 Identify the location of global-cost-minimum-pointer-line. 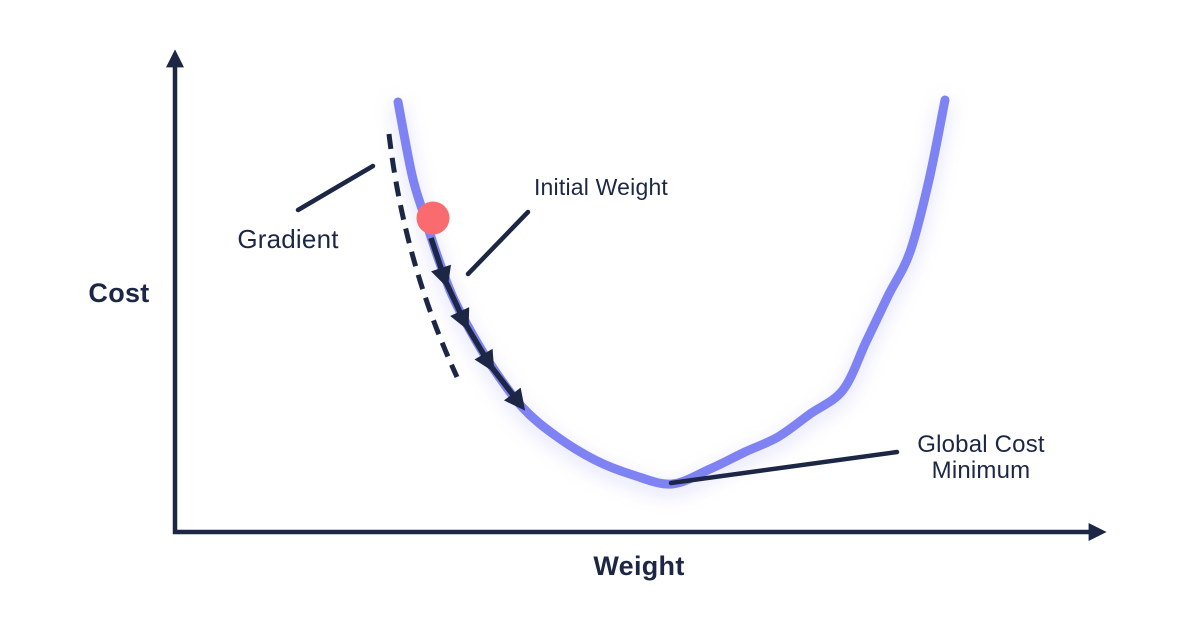
(784, 467).